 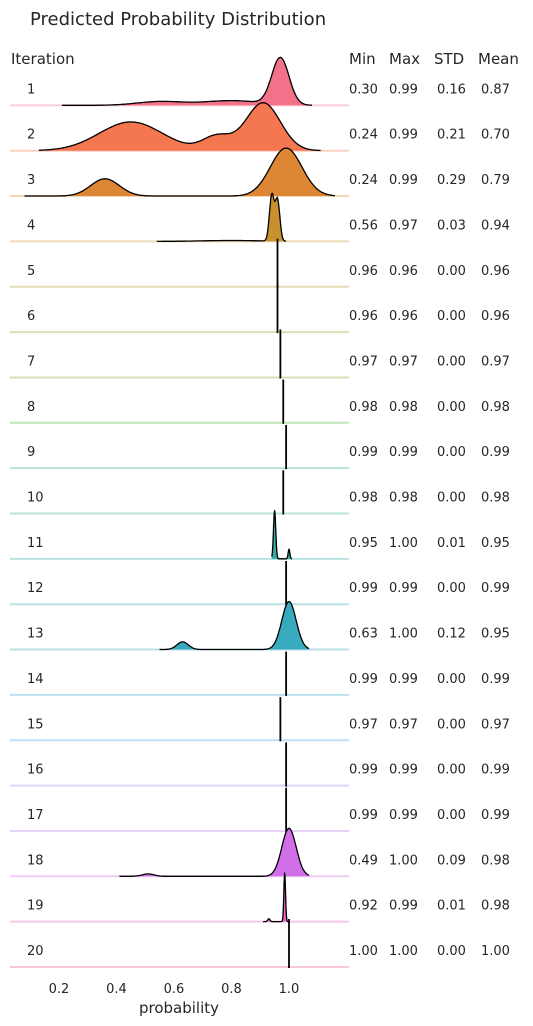 What do you see at coordinates (495, 180) in the screenshot?
I see `stat-mean: 0.79` at bounding box center [495, 180].